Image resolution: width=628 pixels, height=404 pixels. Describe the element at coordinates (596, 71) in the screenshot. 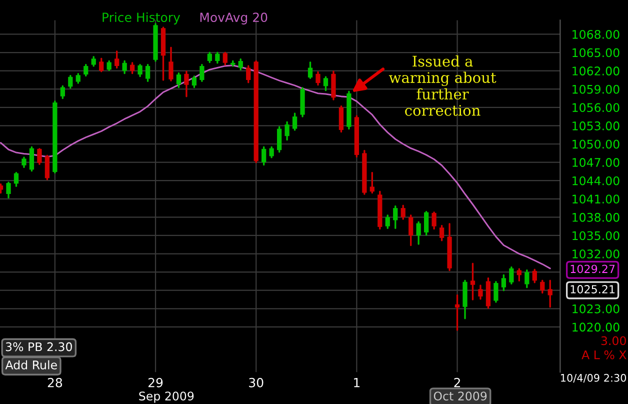

I see `y-tick-label: 1062.00` at that location.